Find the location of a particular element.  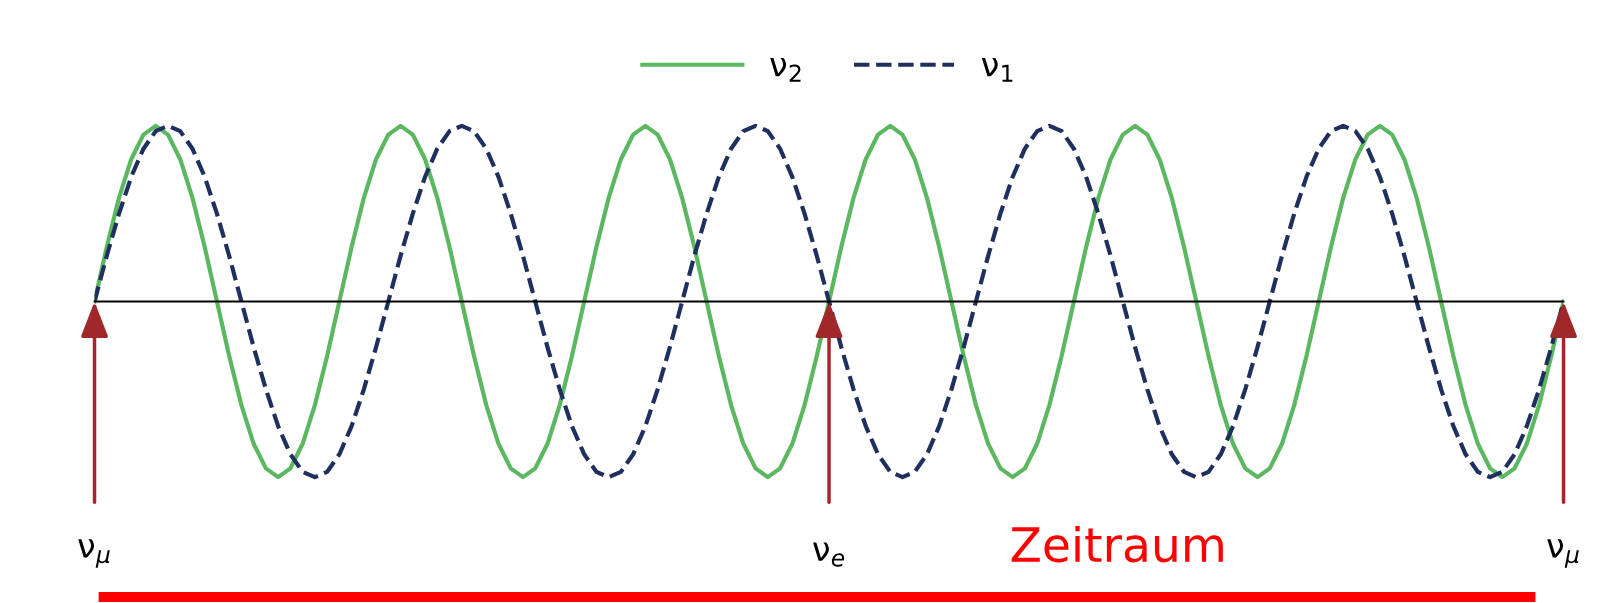

text: Zeitraum is located at coordinates (1117, 544).